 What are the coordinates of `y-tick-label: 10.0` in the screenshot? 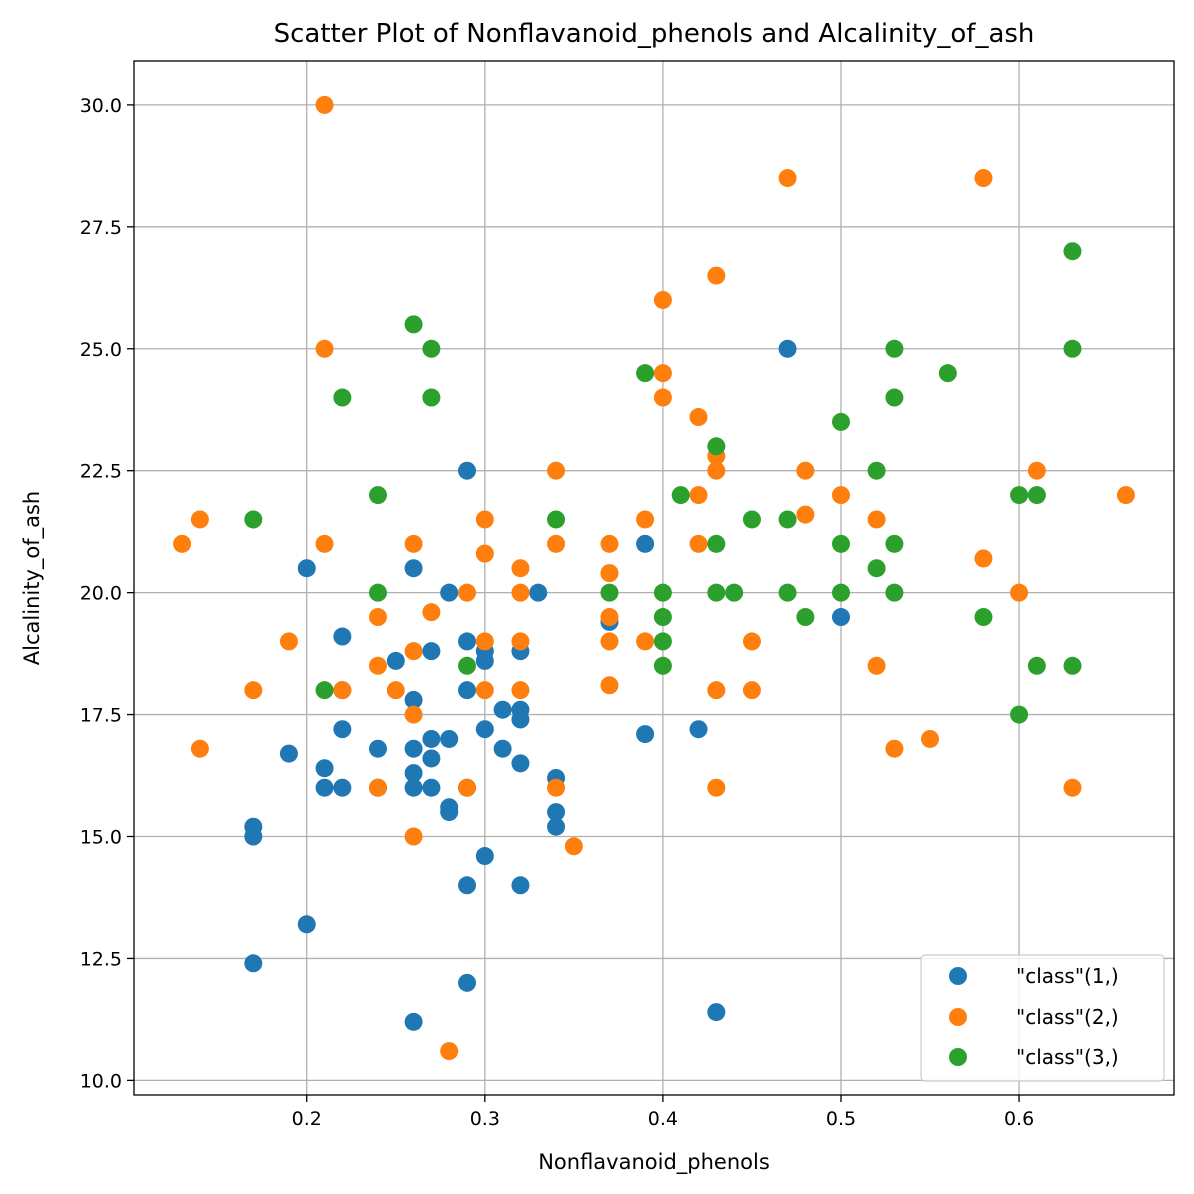 It's located at (101, 1081).